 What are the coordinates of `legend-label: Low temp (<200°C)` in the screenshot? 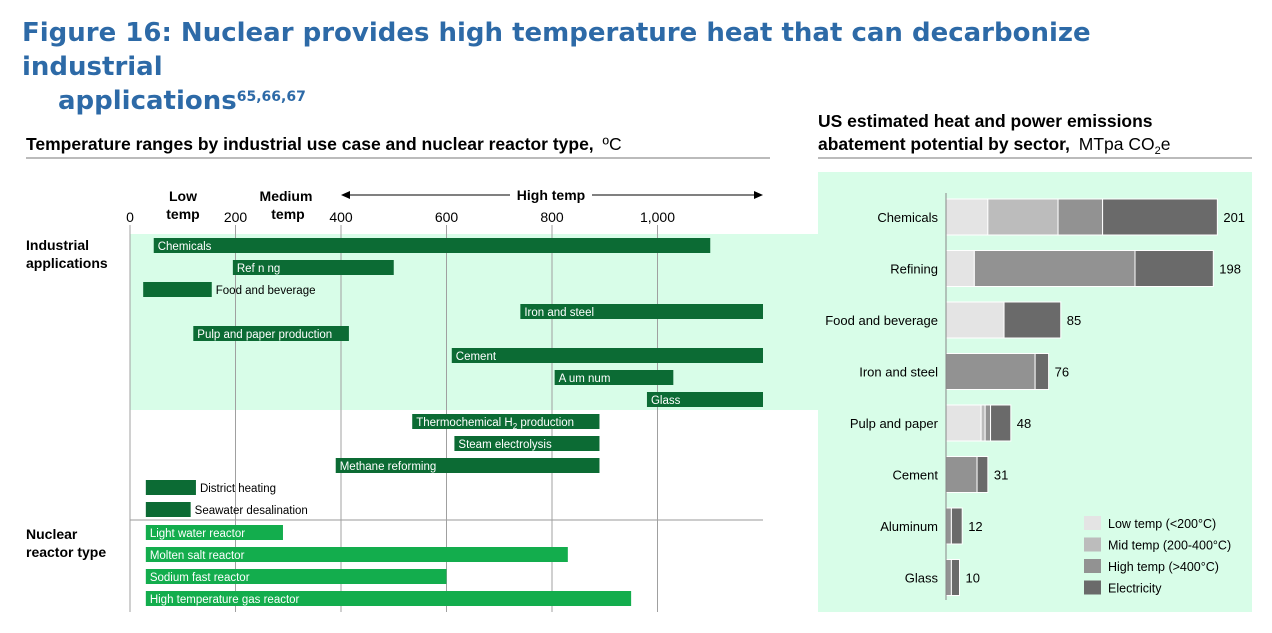 It's located at (1162, 524).